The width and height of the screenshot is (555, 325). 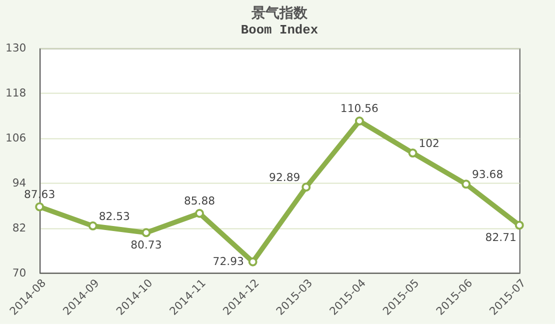 I want to click on data-label: 85.88, so click(x=200, y=201).